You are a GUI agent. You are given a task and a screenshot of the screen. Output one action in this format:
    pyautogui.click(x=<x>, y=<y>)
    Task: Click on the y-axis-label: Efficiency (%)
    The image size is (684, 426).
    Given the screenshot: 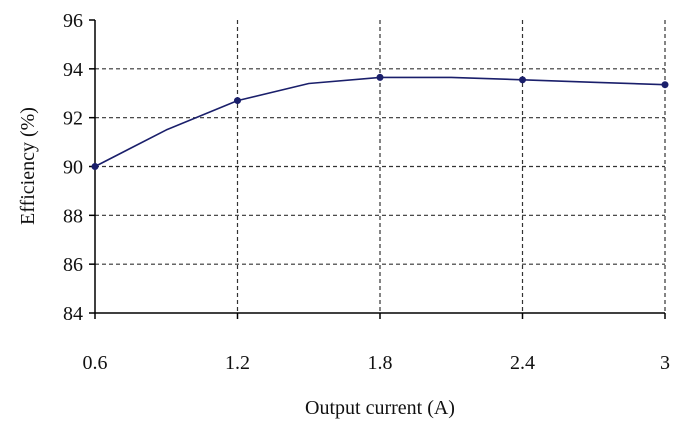 What is the action you would take?
    pyautogui.click(x=28, y=166)
    